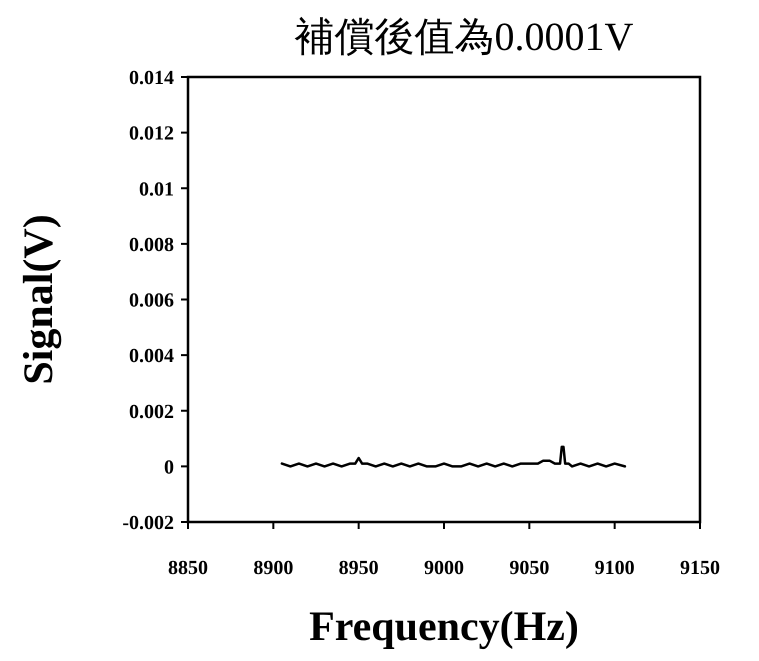 The height and width of the screenshot is (661, 759). I want to click on chart-title: 補償後值為0.0001V, so click(464, 36).